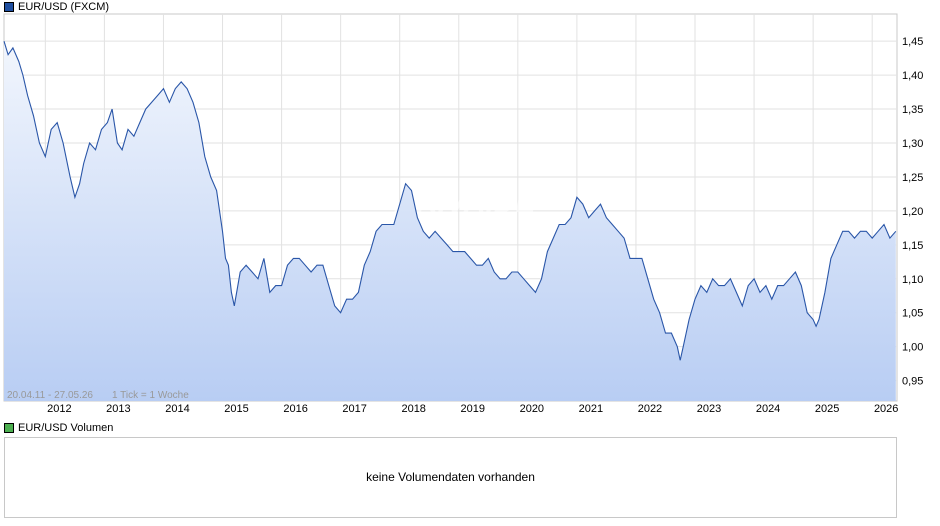 The image size is (940, 526). Describe the element at coordinates (464, 202) in the screenshot. I see `watermark: ARIVA.DE` at that location.